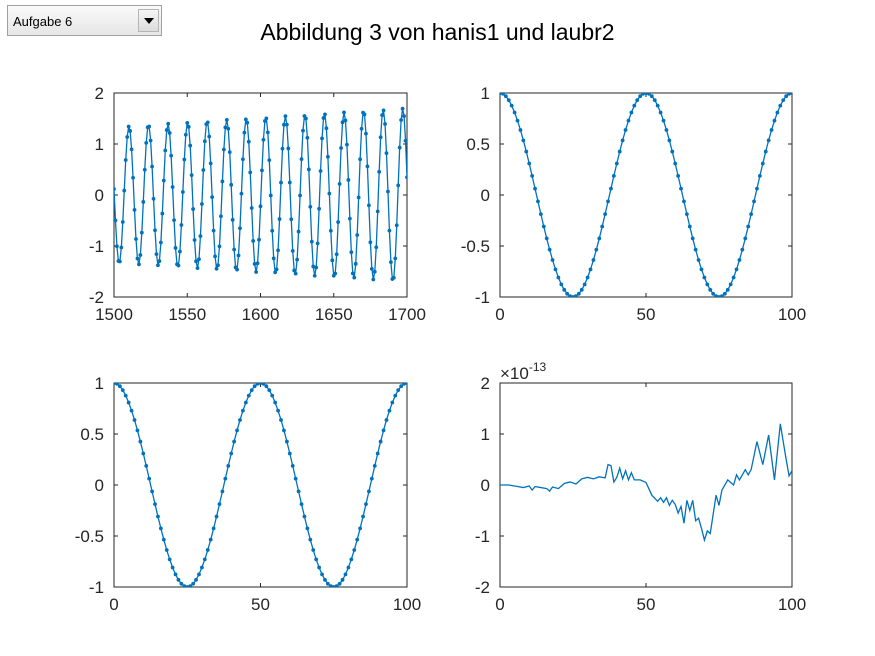  What do you see at coordinates (407, 314) in the screenshot?
I see `x-tick-label: 1700` at bounding box center [407, 314].